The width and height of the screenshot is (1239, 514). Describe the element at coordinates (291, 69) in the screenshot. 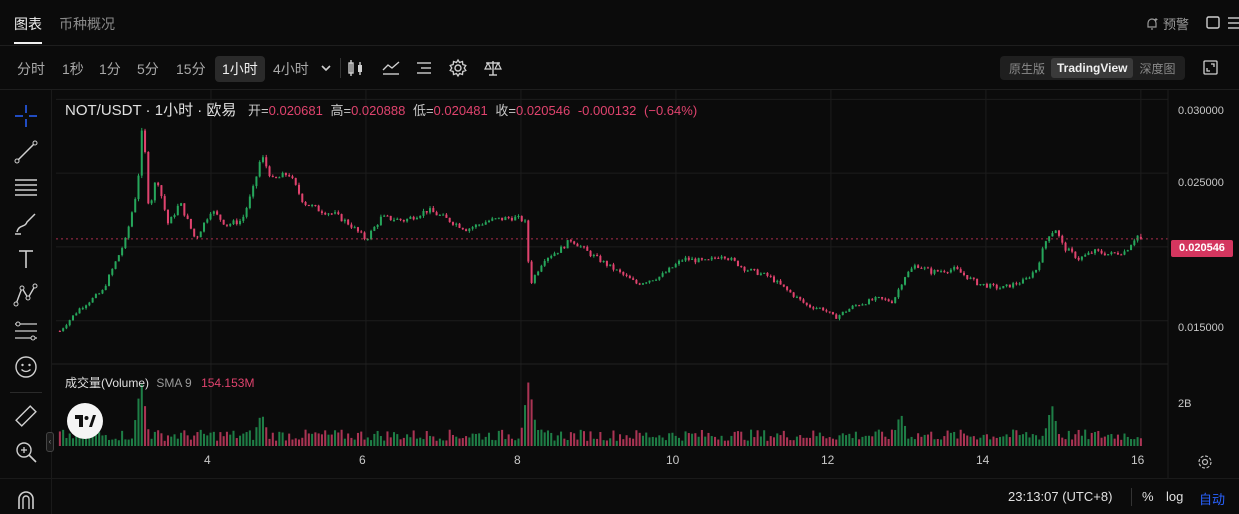

I see `timeframe-4h: 4小时` at that location.